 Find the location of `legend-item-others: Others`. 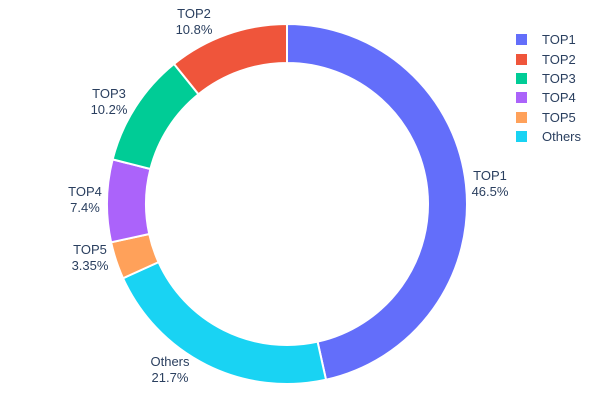

legend-item-others: Others is located at coordinates (548, 136).